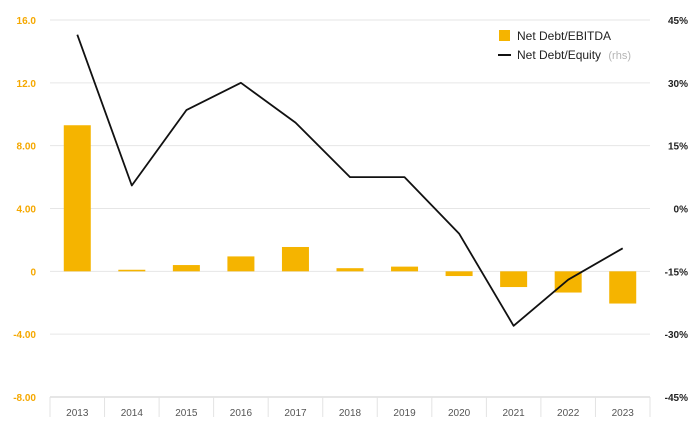 The image size is (700, 433). I want to click on right-tick-label: 15%, so click(678, 147).